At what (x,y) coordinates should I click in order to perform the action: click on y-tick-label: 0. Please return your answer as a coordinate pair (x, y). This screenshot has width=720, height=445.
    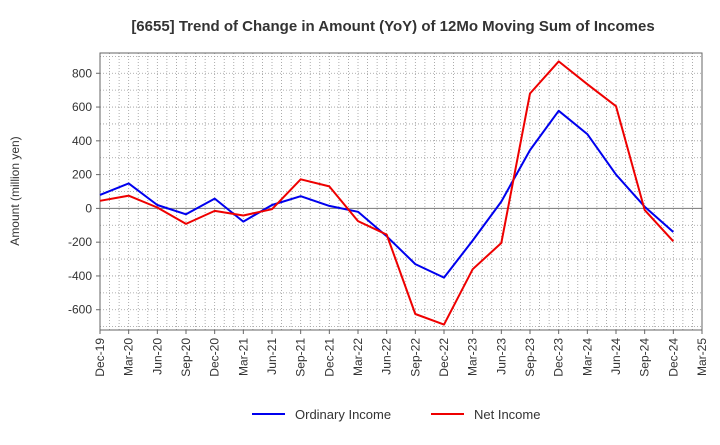
    Looking at the image, I should click on (88, 208).